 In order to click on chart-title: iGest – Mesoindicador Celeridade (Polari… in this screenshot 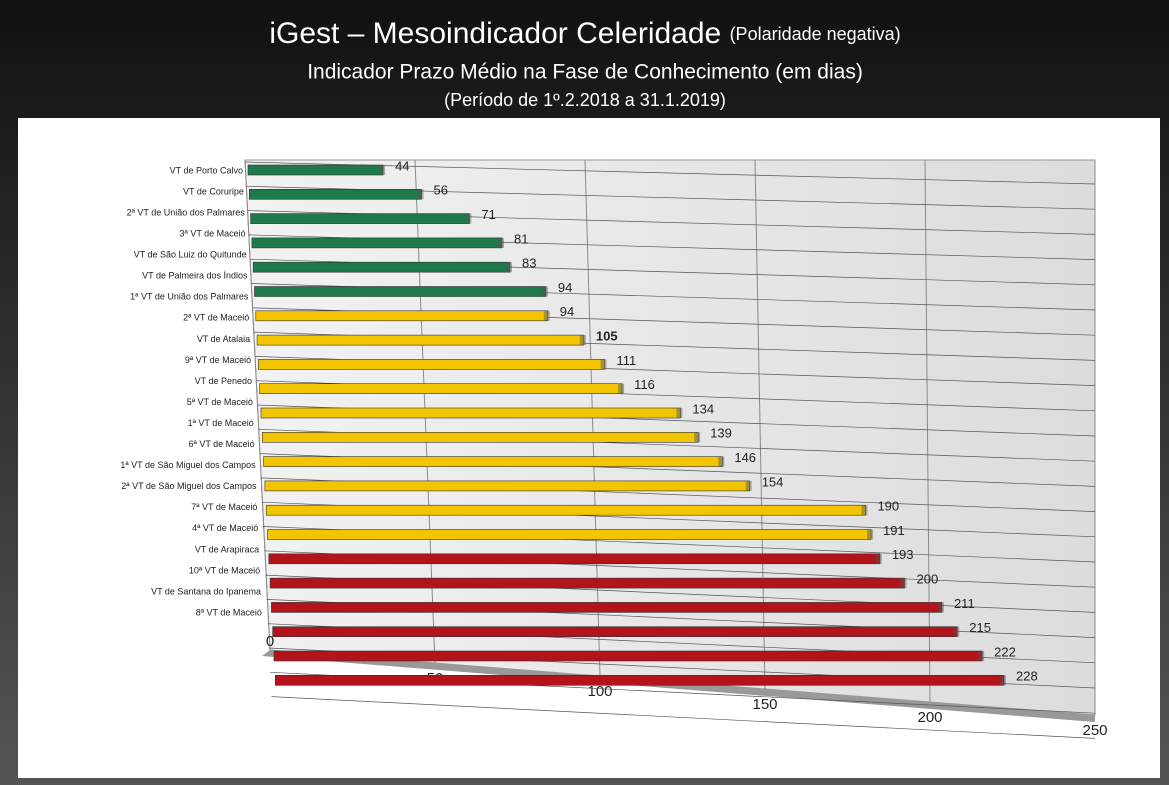, I will do `click(584, 33)`.